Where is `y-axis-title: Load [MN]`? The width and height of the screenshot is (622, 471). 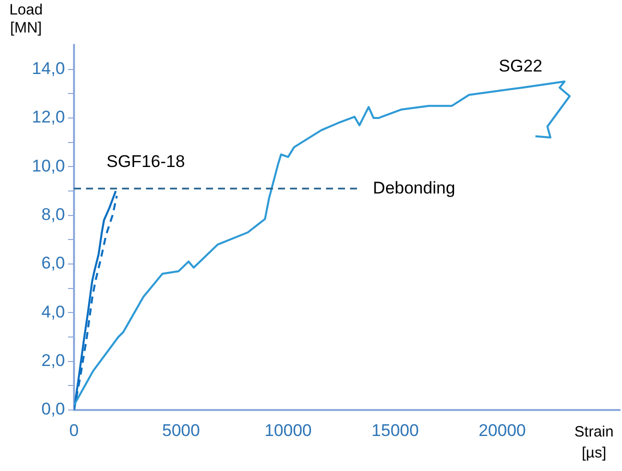 y-axis-title: Load [MN] is located at coordinates (26, 19).